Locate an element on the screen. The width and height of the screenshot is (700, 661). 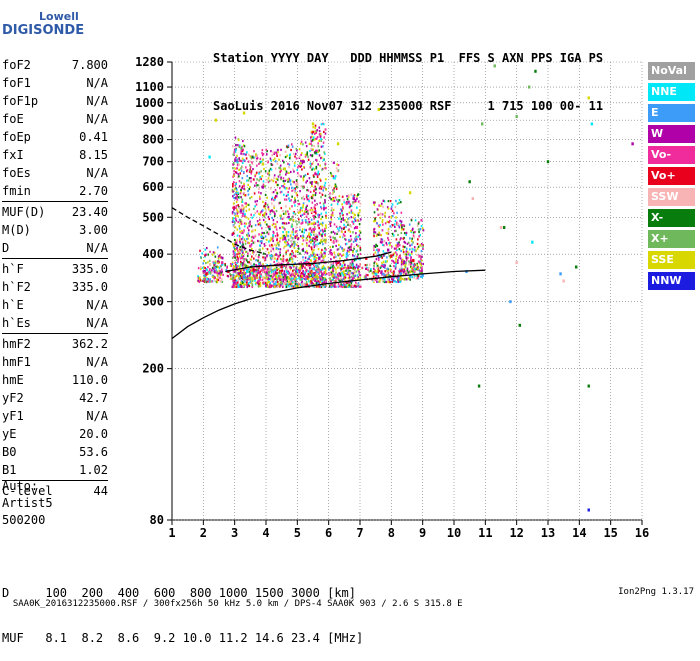
x-tick-label: 5 is located at coordinates (297, 533).